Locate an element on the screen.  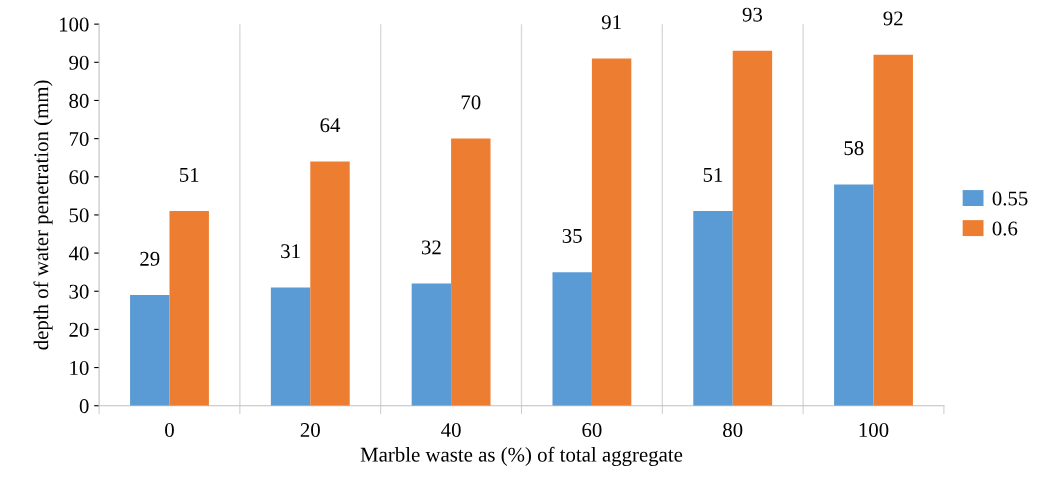
y-tick-label: 60 is located at coordinates (79, 177).